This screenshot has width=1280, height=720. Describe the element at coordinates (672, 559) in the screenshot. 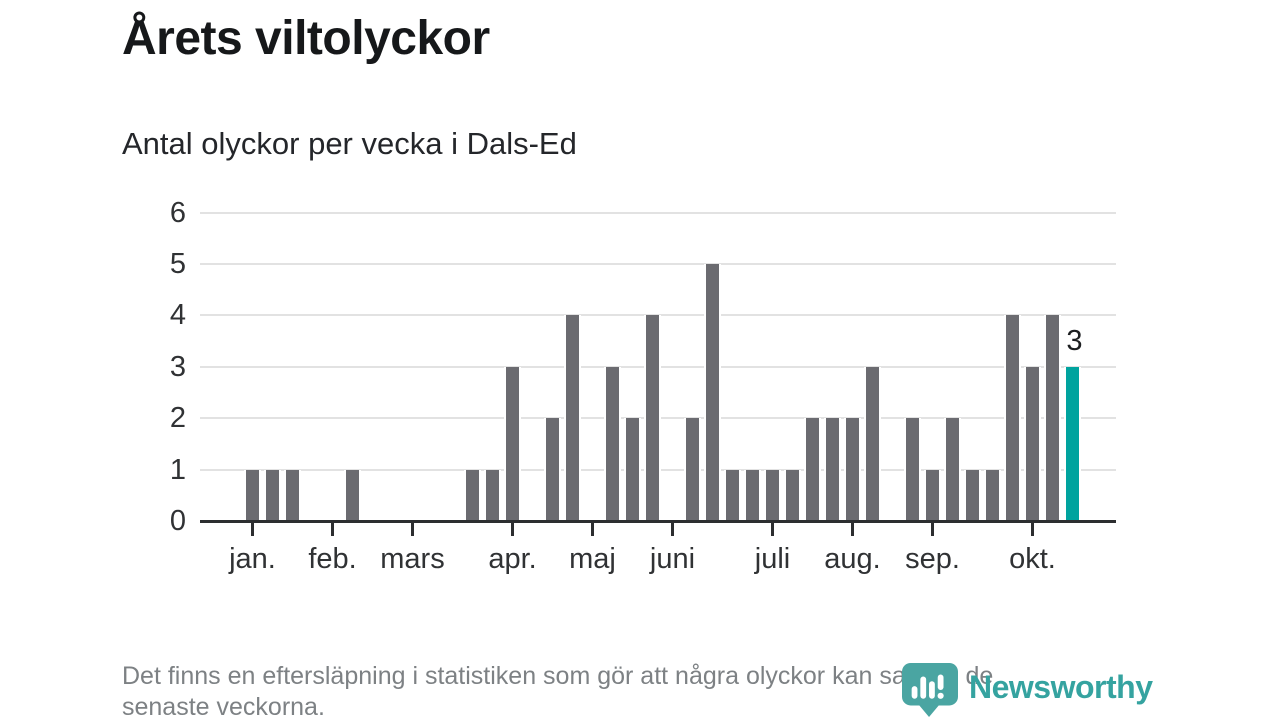

I see `month-tick-label: juni` at that location.